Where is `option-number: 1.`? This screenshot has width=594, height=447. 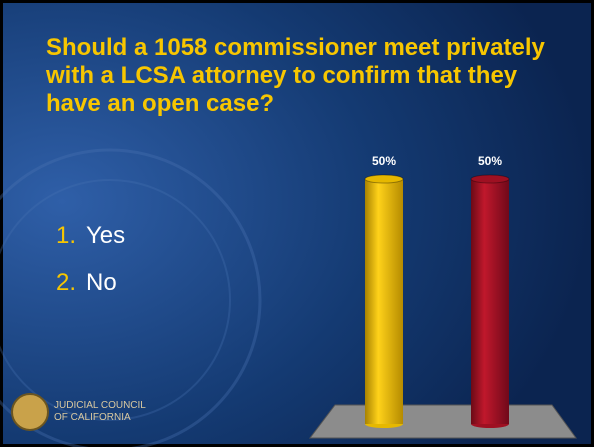
option-number: 1. is located at coordinates (66, 235).